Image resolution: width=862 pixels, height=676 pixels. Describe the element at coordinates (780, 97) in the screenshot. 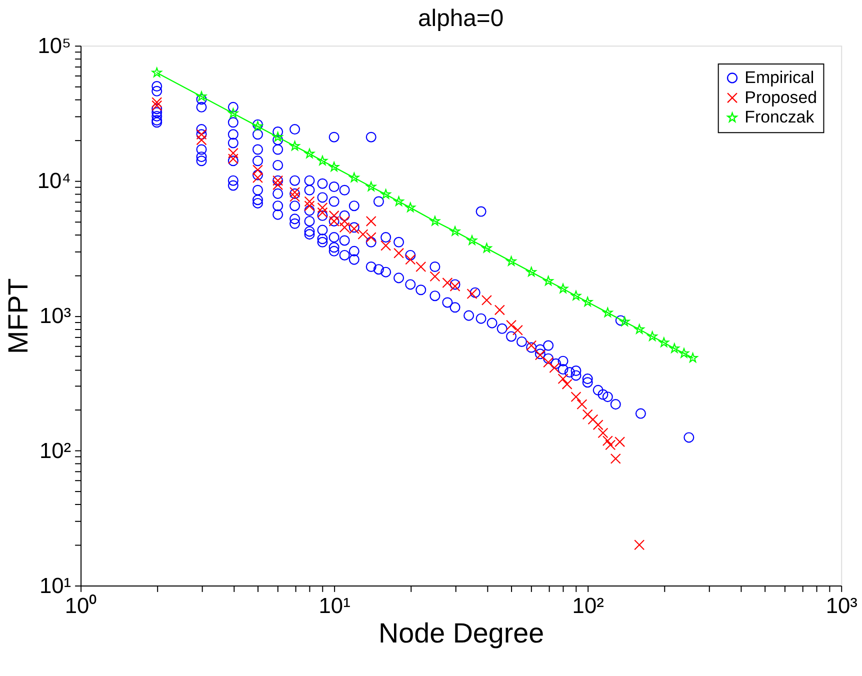

I see `legend-label: Proposed` at that location.